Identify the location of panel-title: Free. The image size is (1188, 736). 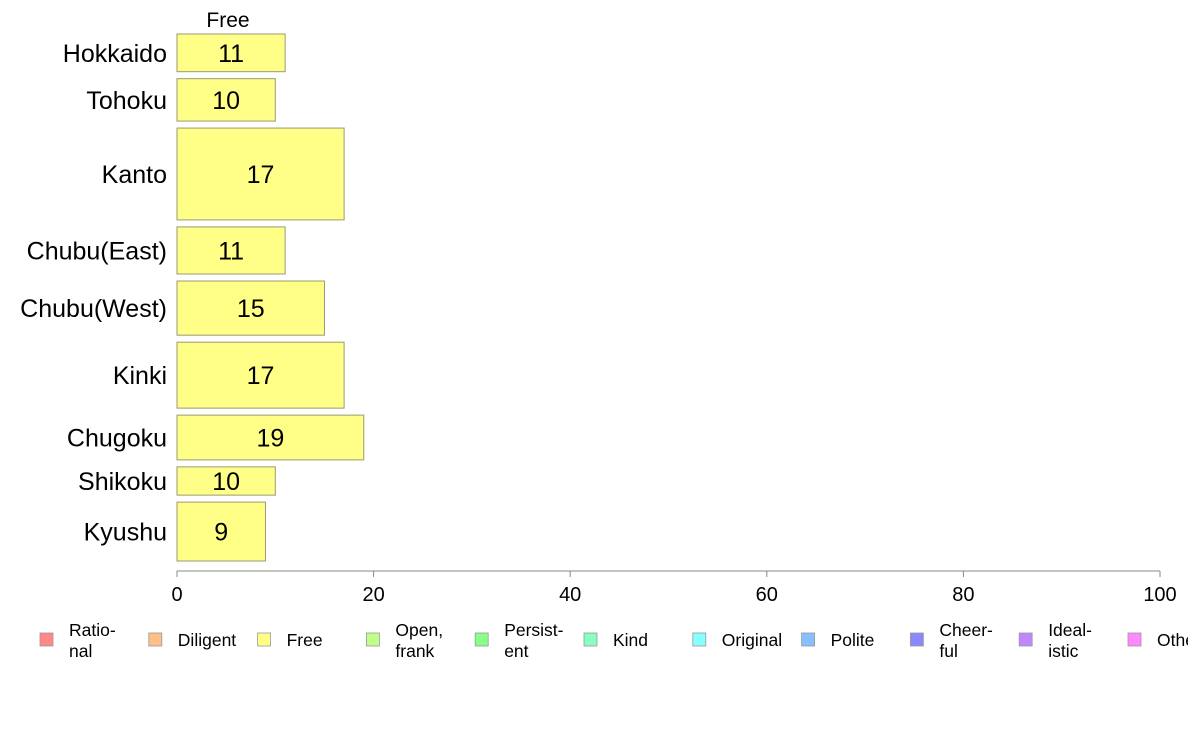
(227, 20).